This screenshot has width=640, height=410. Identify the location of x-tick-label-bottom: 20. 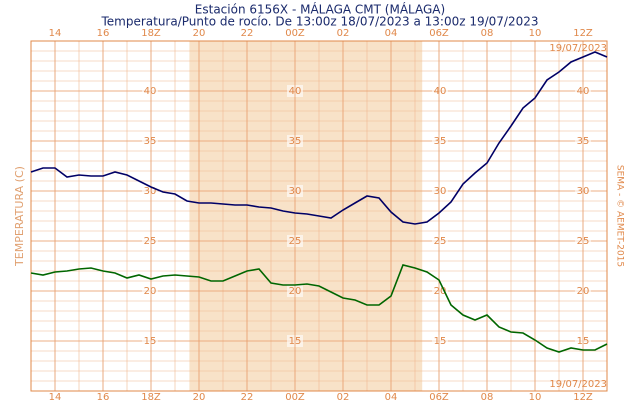
(199, 397).